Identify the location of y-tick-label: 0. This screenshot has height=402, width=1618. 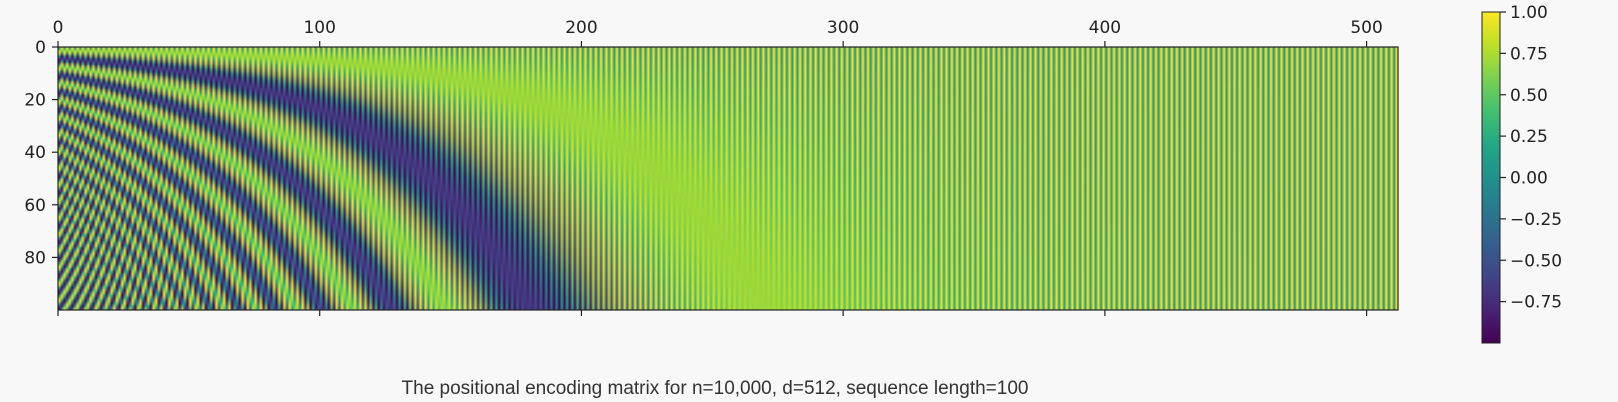
(40, 48).